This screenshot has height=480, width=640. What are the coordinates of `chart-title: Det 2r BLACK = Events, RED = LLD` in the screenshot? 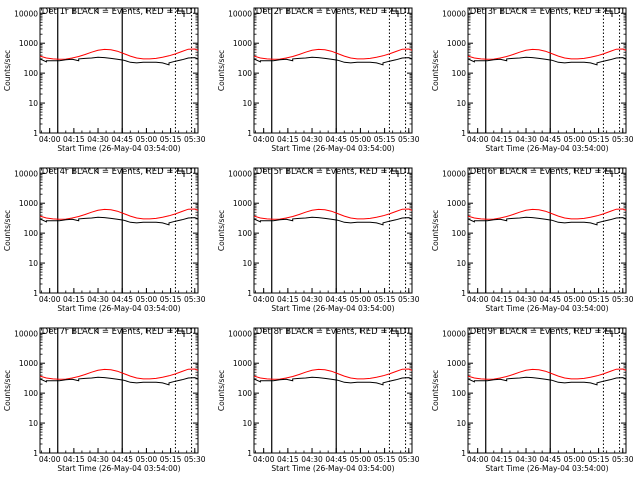 It's located at (331, 12).